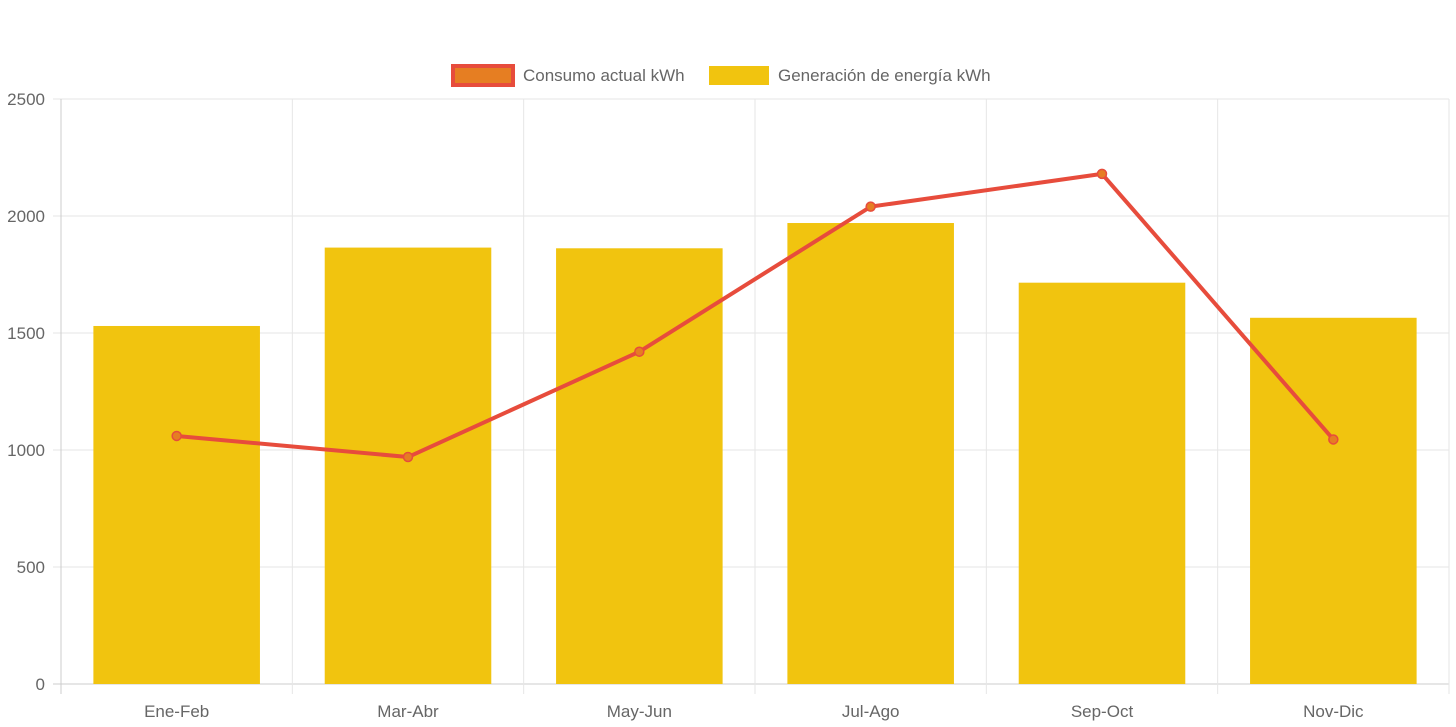 The height and width of the screenshot is (727, 1456). What do you see at coordinates (408, 711) in the screenshot?
I see `x-tick-label: Mar-Abr` at bounding box center [408, 711].